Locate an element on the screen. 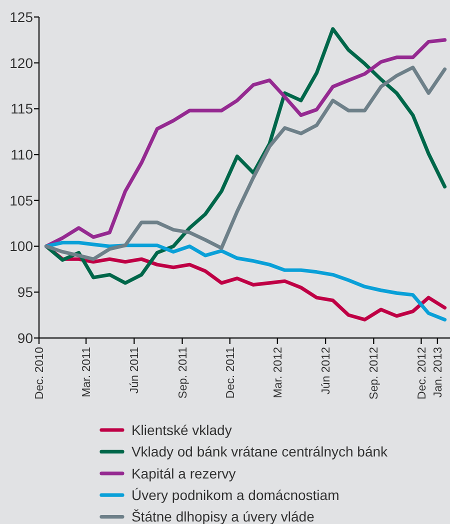 Image resolution: width=450 pixels, height=524 pixels. y-tick-label: 115 is located at coordinates (22, 108).